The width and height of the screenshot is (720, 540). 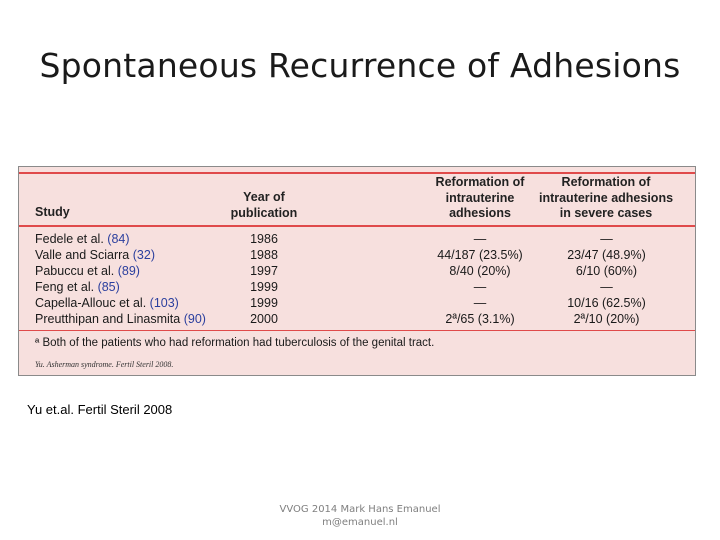 I want to click on table-row: Feng et al. (85) 1999 — —, so click(x=357, y=288).